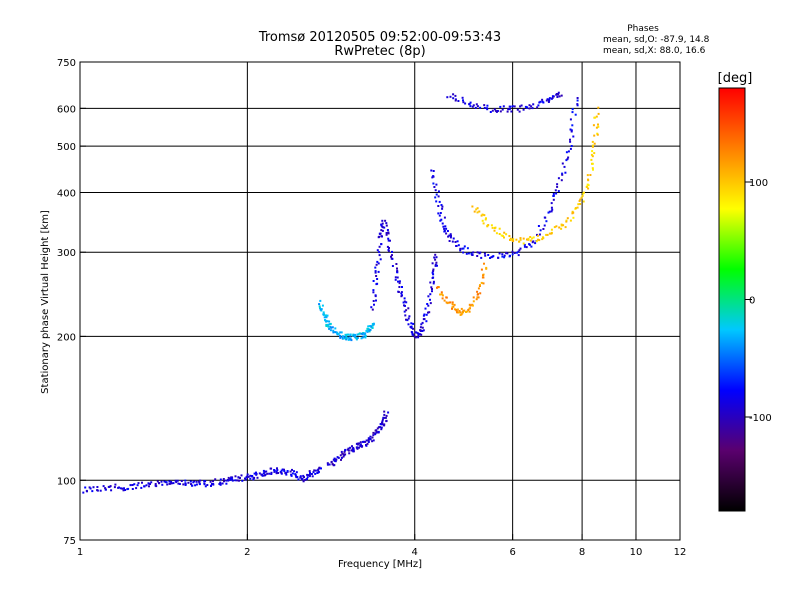 The height and width of the screenshot is (600, 800). Describe the element at coordinates (732, 299) in the screenshot. I see `colorbar` at that location.